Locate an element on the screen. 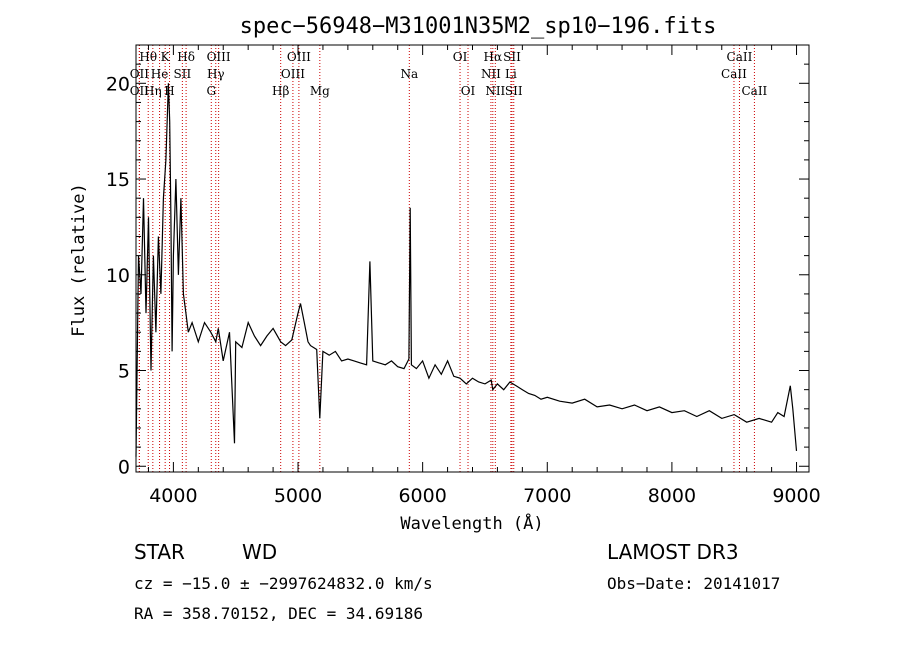 This screenshot has height=649, width=900. line-label-14: OIII is located at coordinates (299, 57).